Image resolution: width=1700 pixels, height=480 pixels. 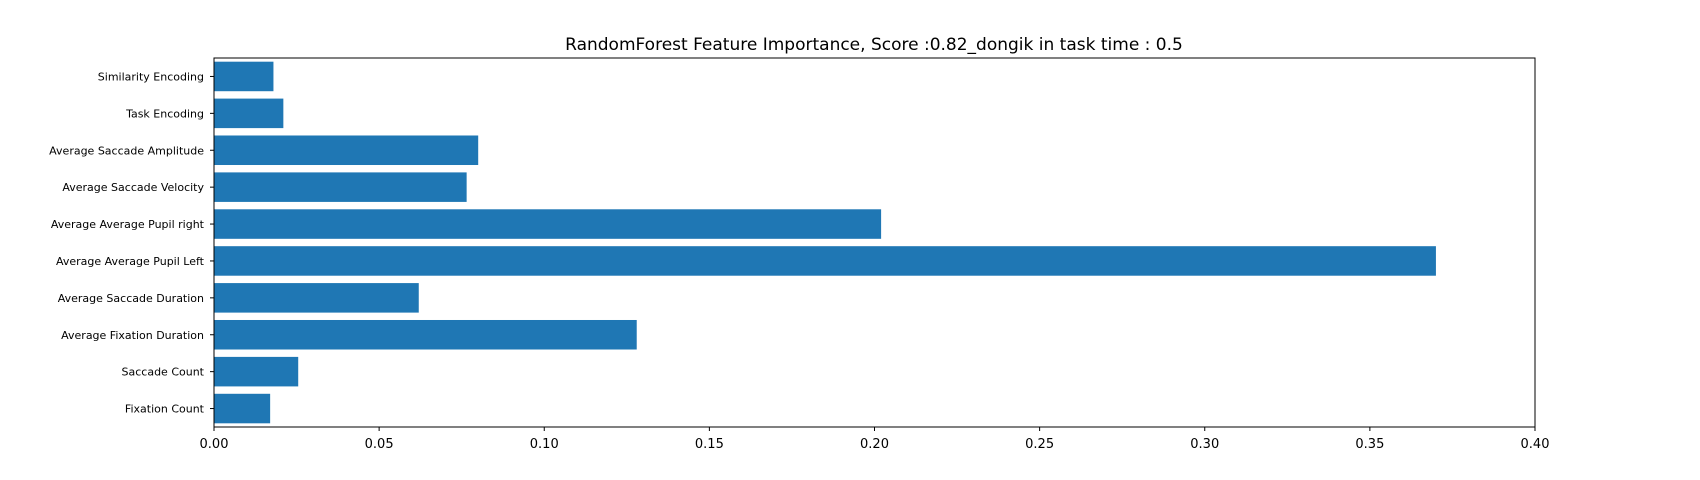 I want to click on y-tick-label-fixation-count: Fixation Count, so click(x=165, y=409).